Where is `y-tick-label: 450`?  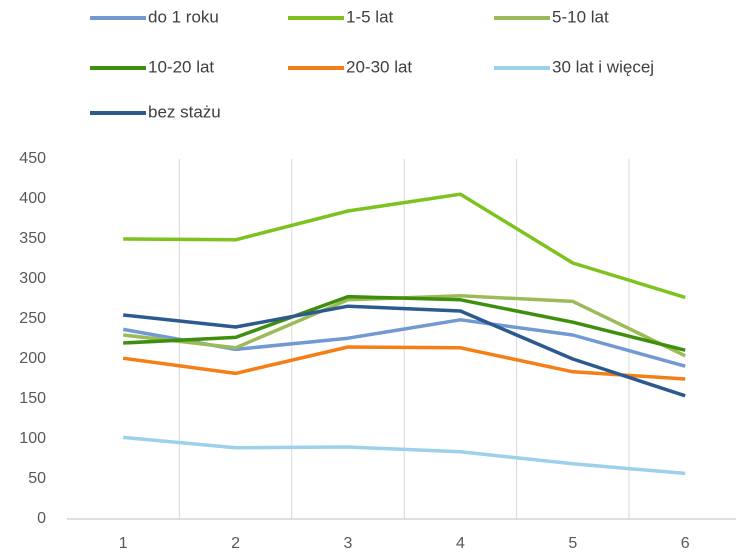
y-tick-label: 450 is located at coordinates (32, 158).